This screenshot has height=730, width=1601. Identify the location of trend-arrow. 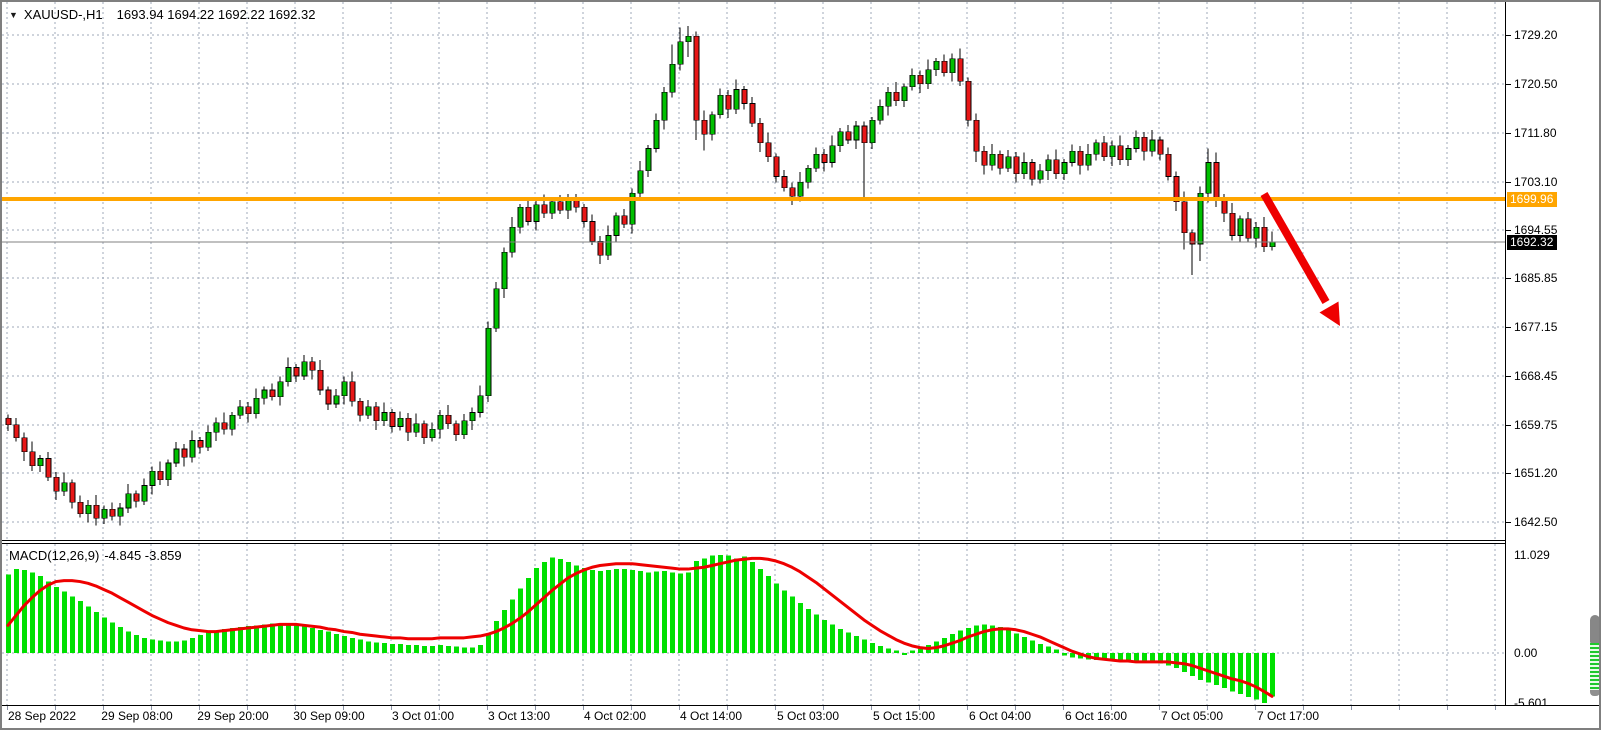
(1300, 259).